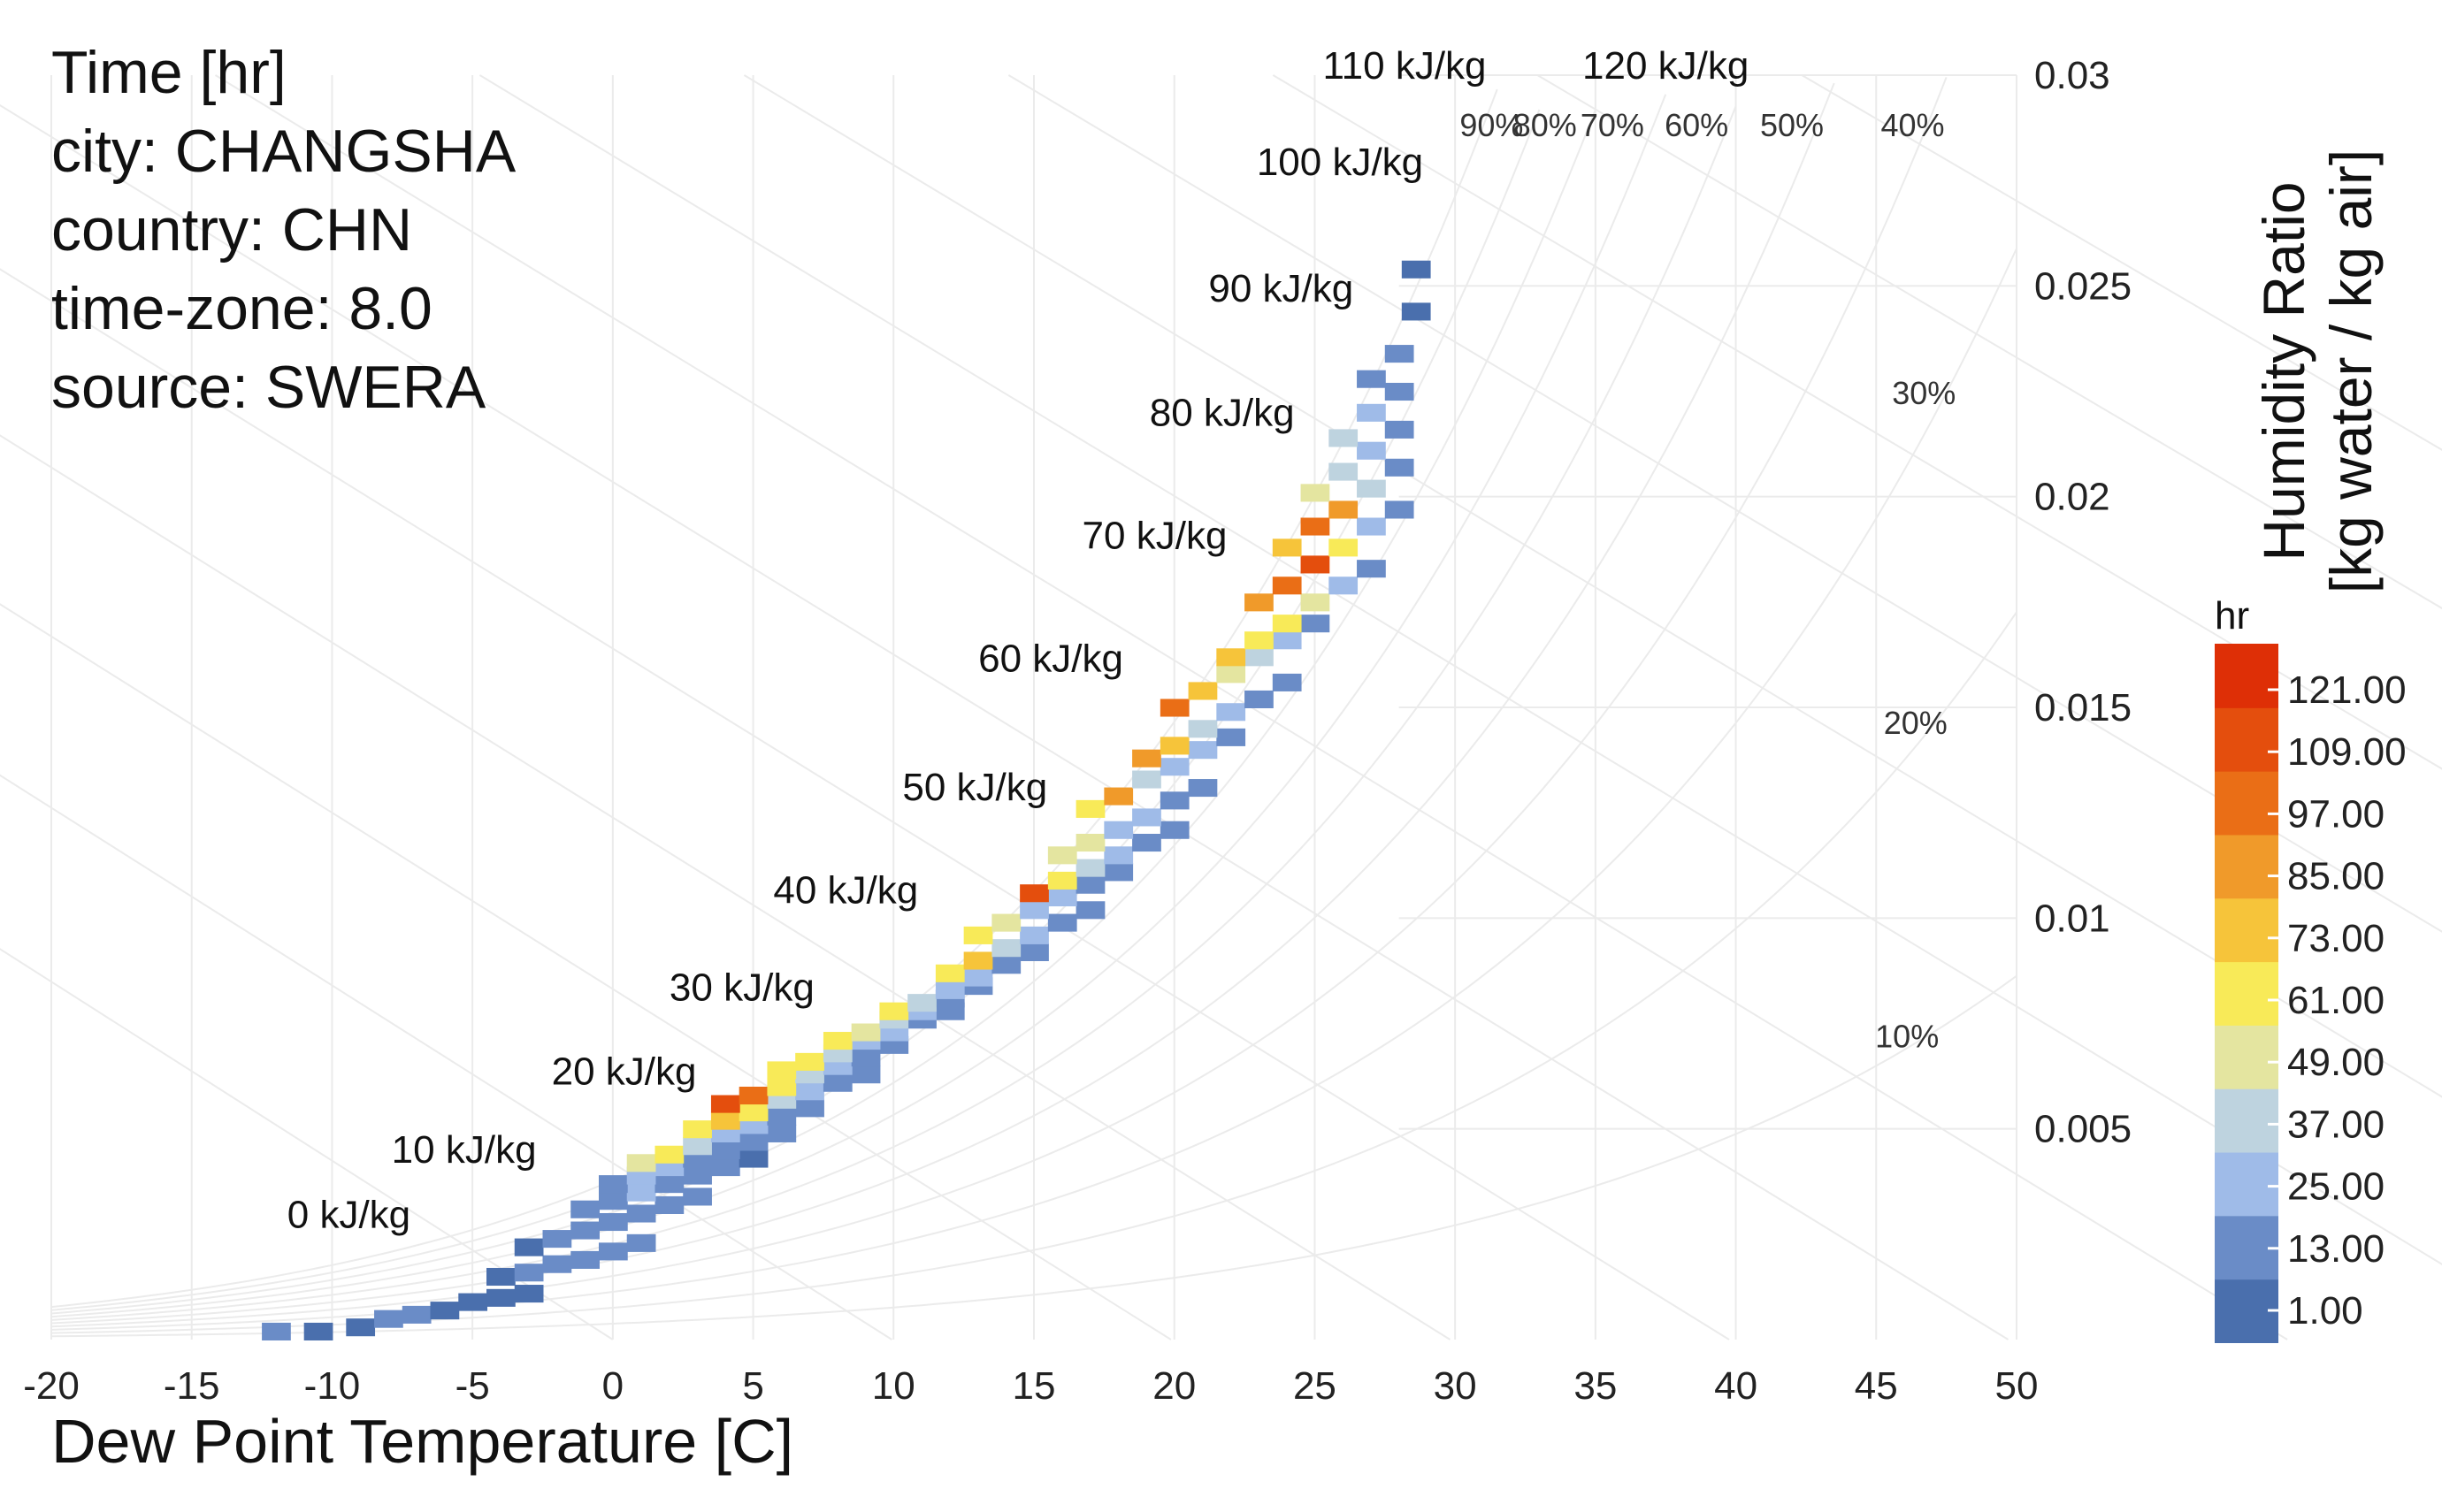 The height and width of the screenshot is (1512, 2442). Describe the element at coordinates (2336, 1249) in the screenshot. I see `legend-label: 13.00` at that location.